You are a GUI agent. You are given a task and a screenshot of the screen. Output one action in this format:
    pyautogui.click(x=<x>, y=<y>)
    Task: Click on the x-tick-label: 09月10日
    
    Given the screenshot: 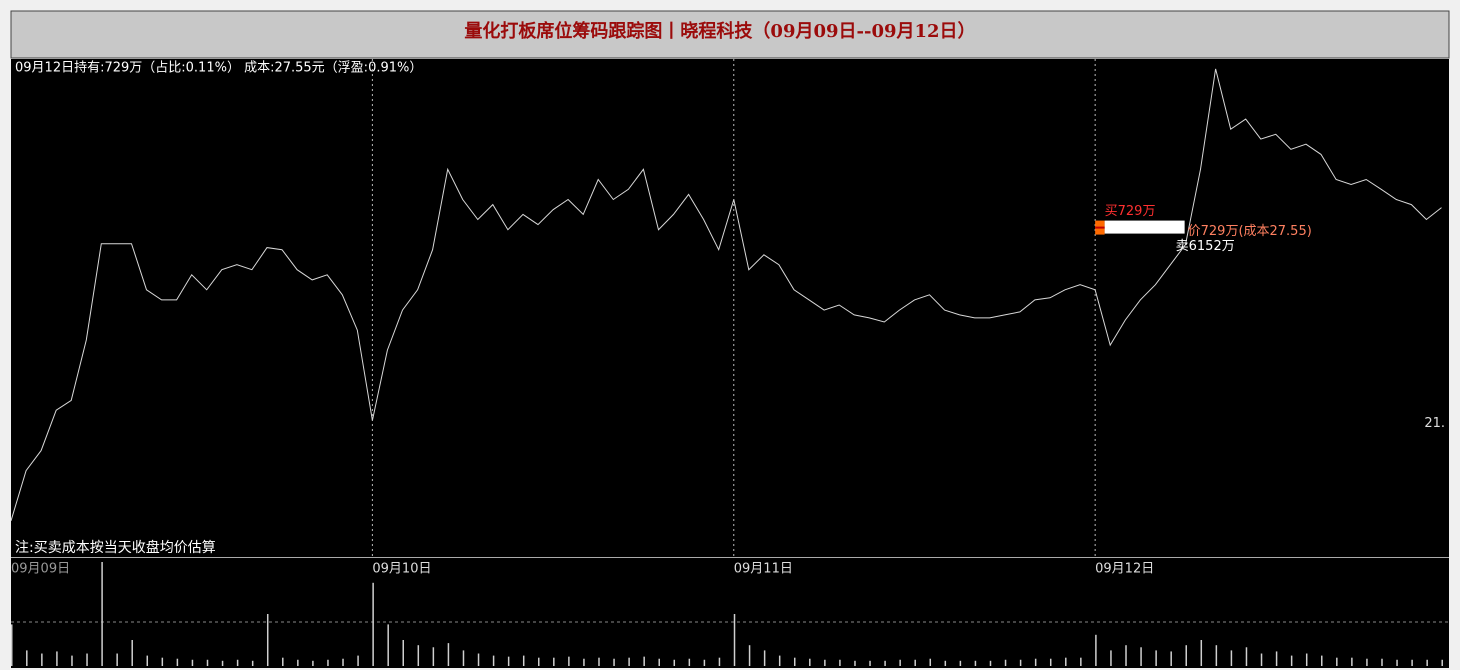 What is the action you would take?
    pyautogui.click(x=401, y=569)
    